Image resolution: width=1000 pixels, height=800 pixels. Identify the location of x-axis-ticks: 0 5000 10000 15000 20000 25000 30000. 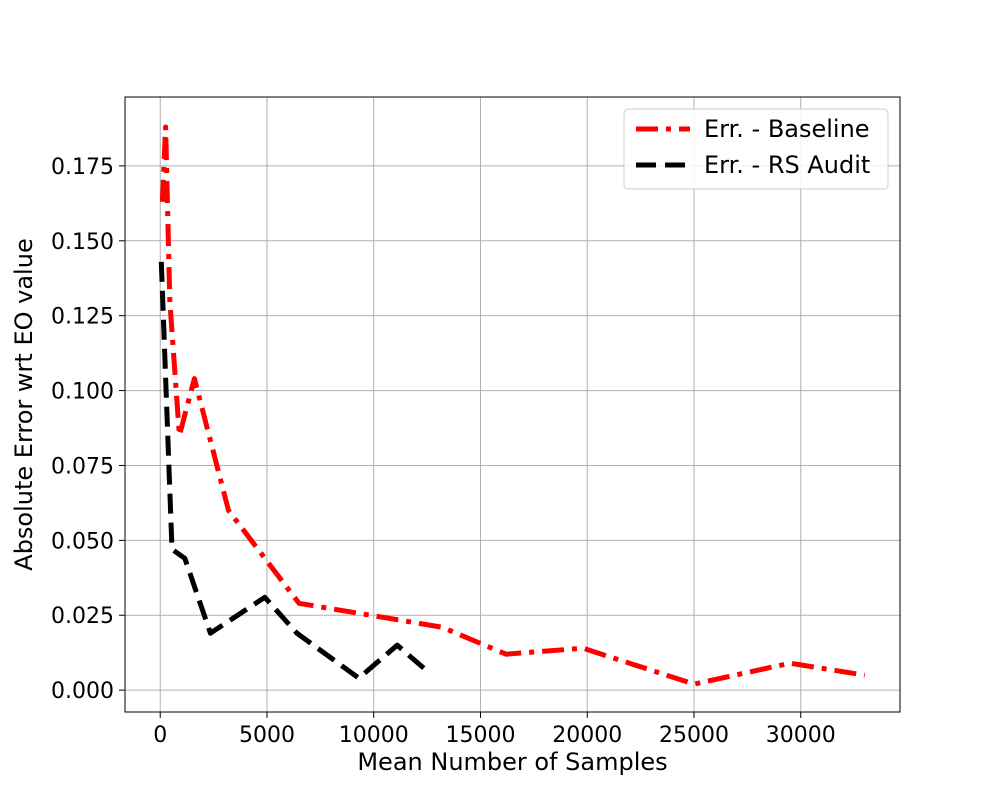
(494, 730).